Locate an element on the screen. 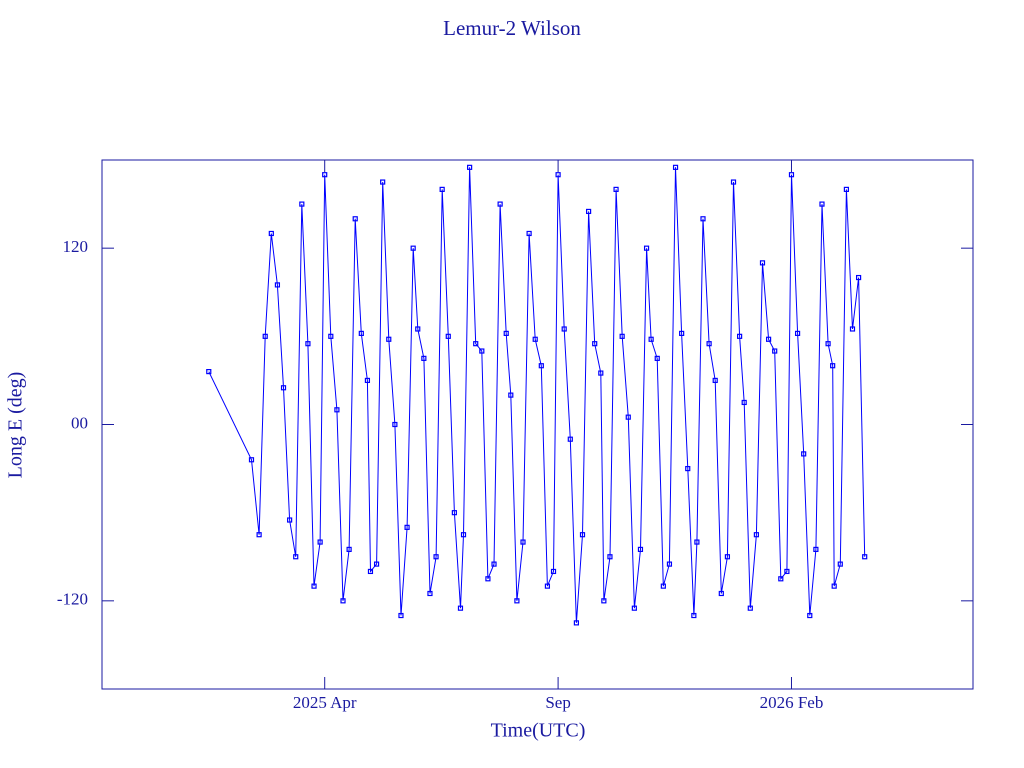  y-axis-title: Long E (deg) is located at coordinates (16, 425).